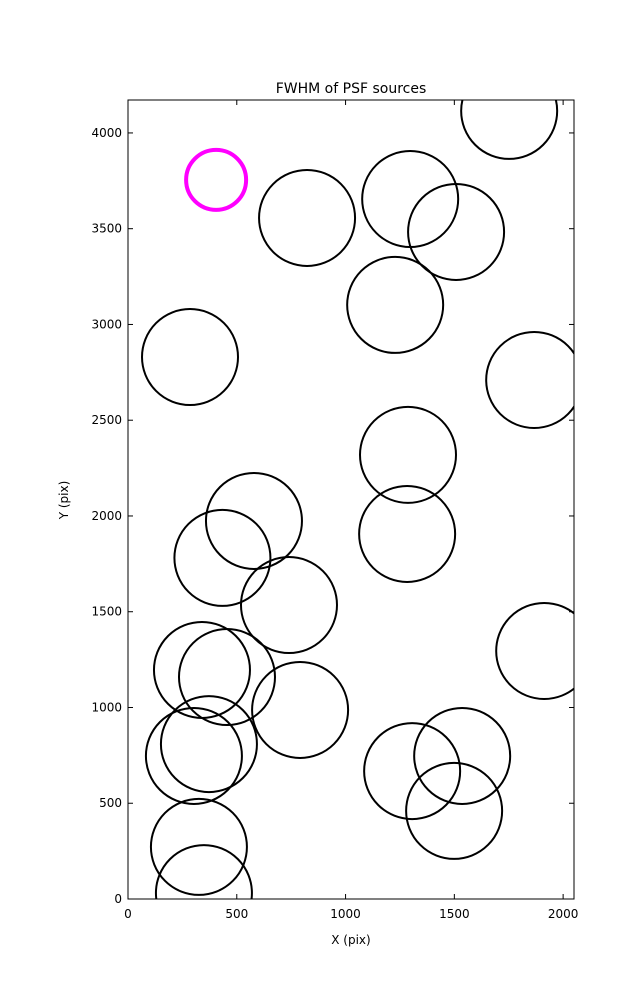 The width and height of the screenshot is (637, 1000). I want to click on y-tick-label: 2500, so click(106, 420).